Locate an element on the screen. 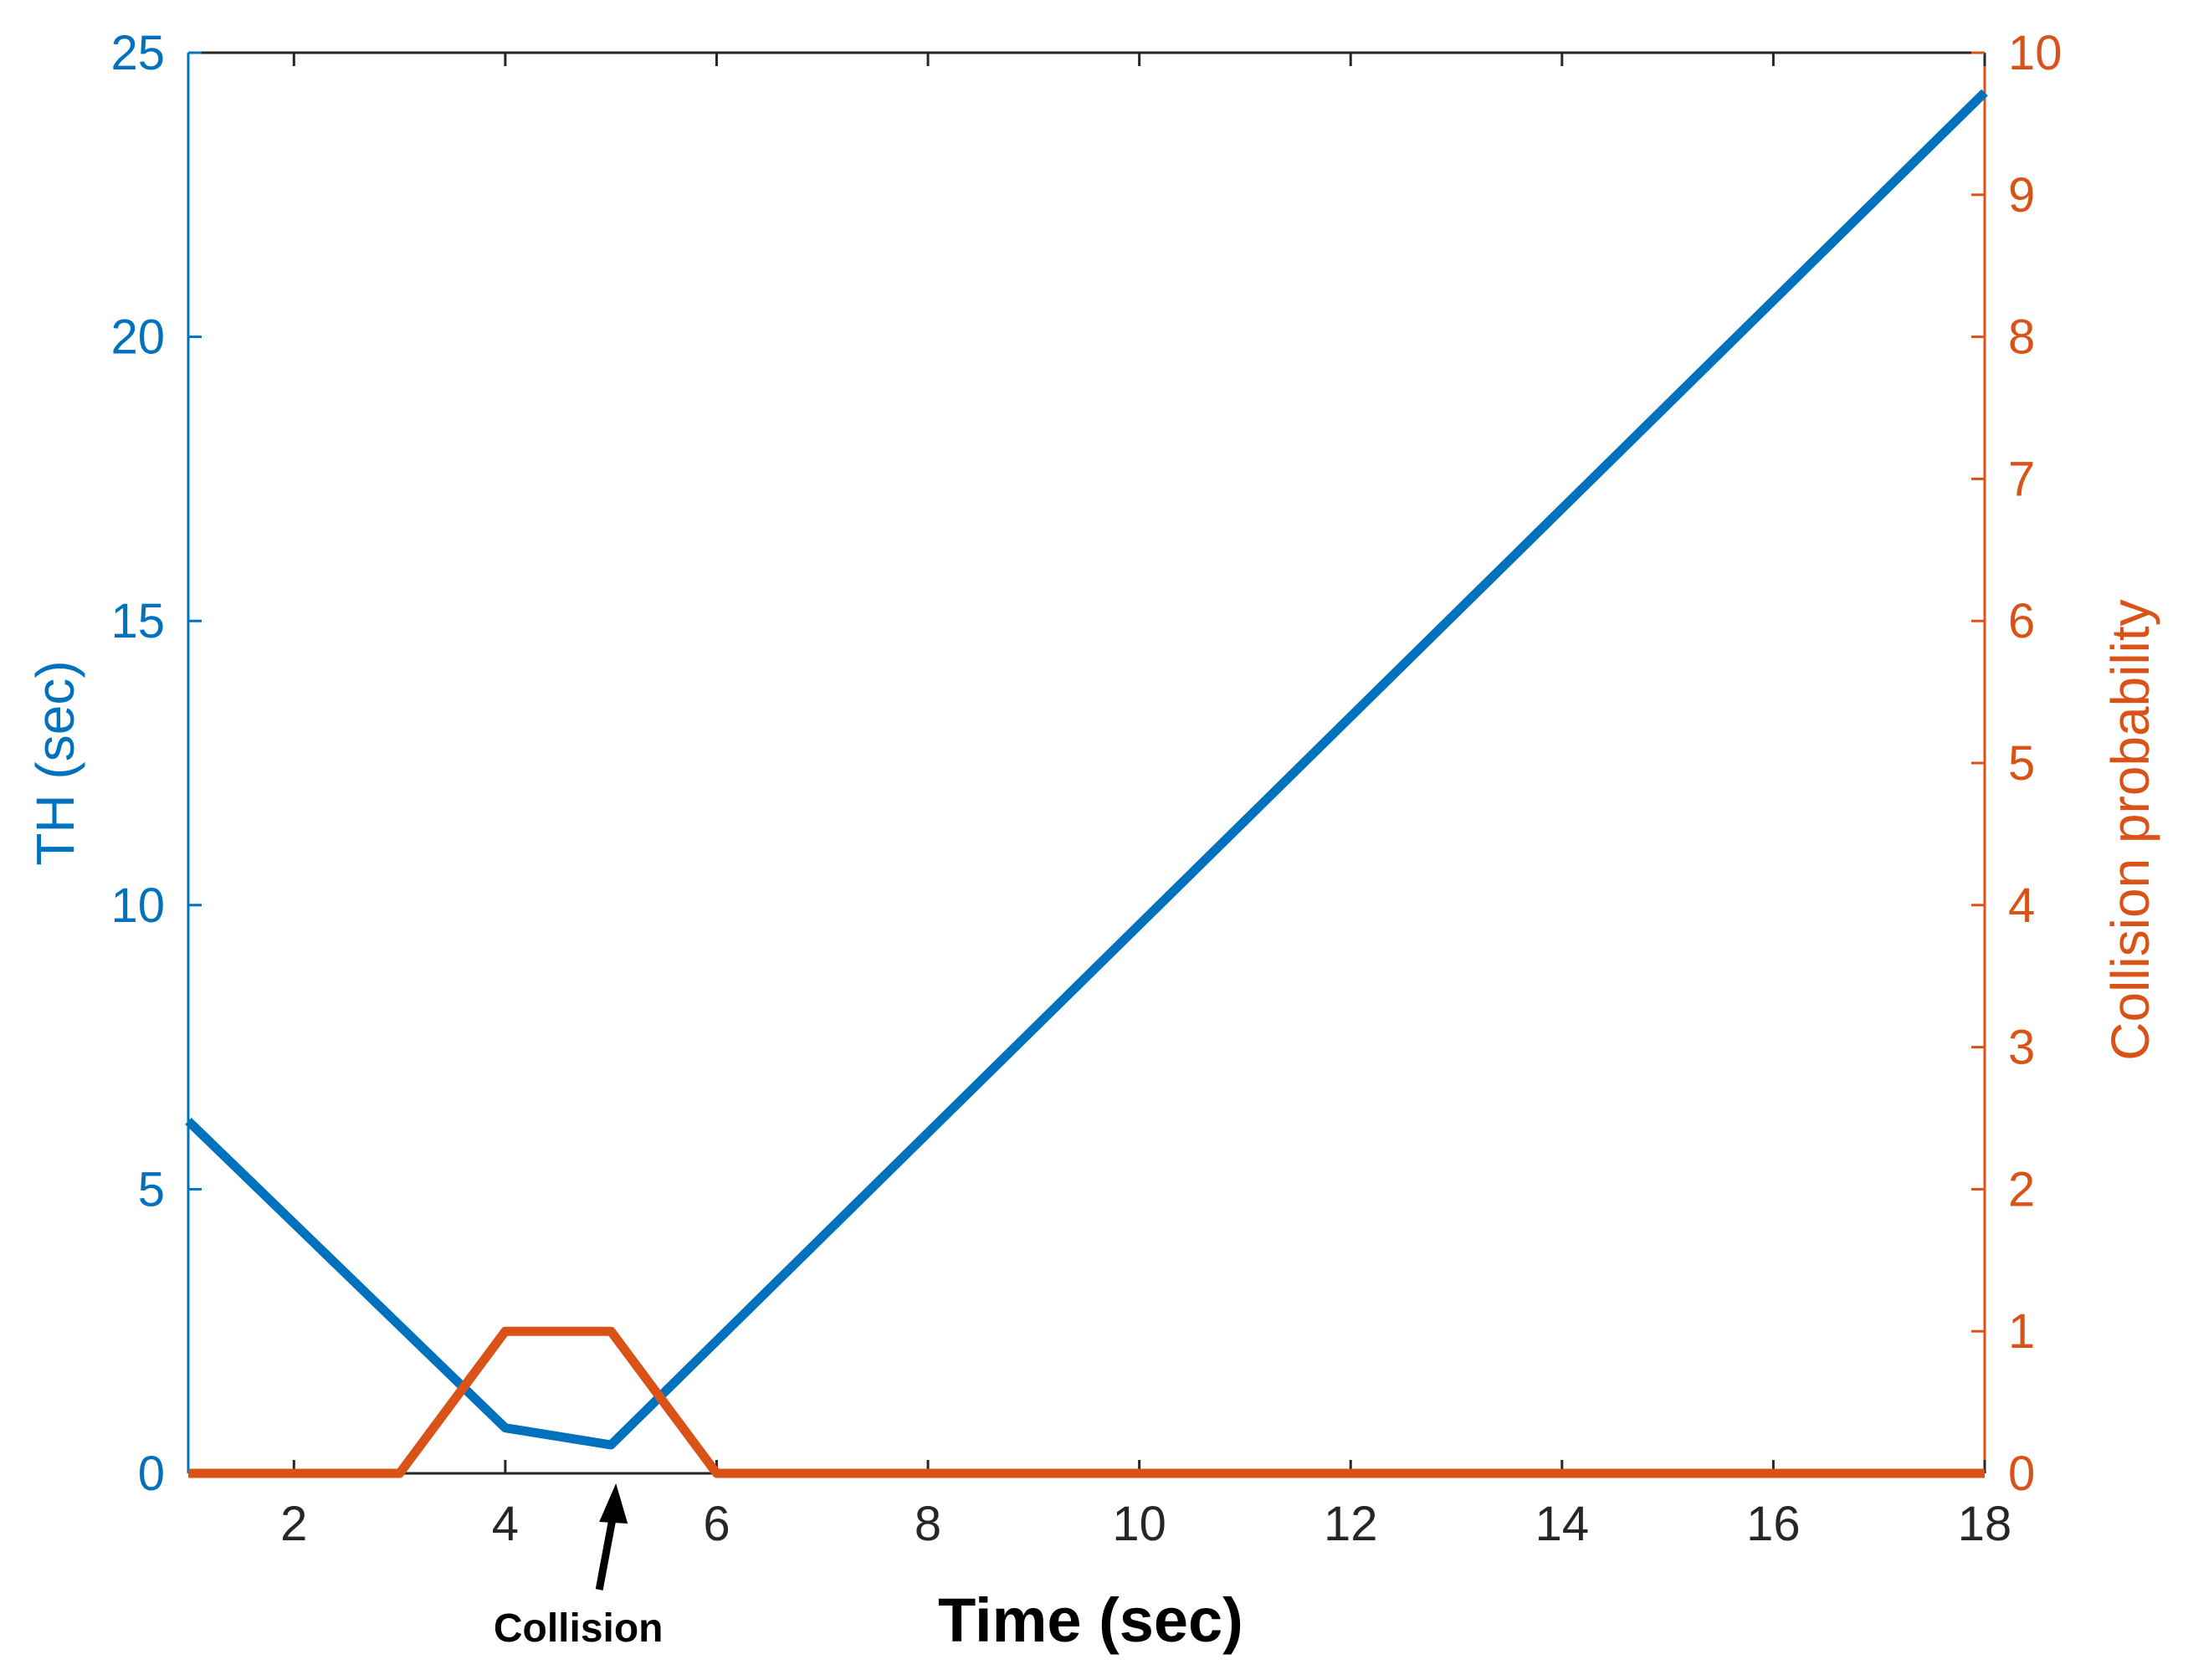 This screenshot has width=2188, height=1680. right-y-tick-label: 3 is located at coordinates (2022, 1048).